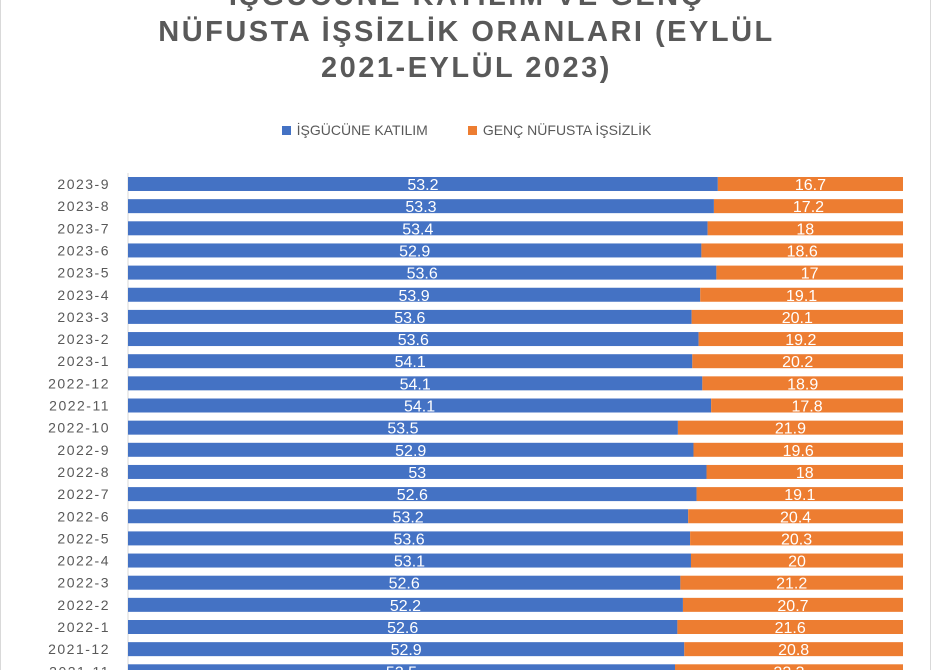  I want to click on data-label-participation: 53.9, so click(414, 296).